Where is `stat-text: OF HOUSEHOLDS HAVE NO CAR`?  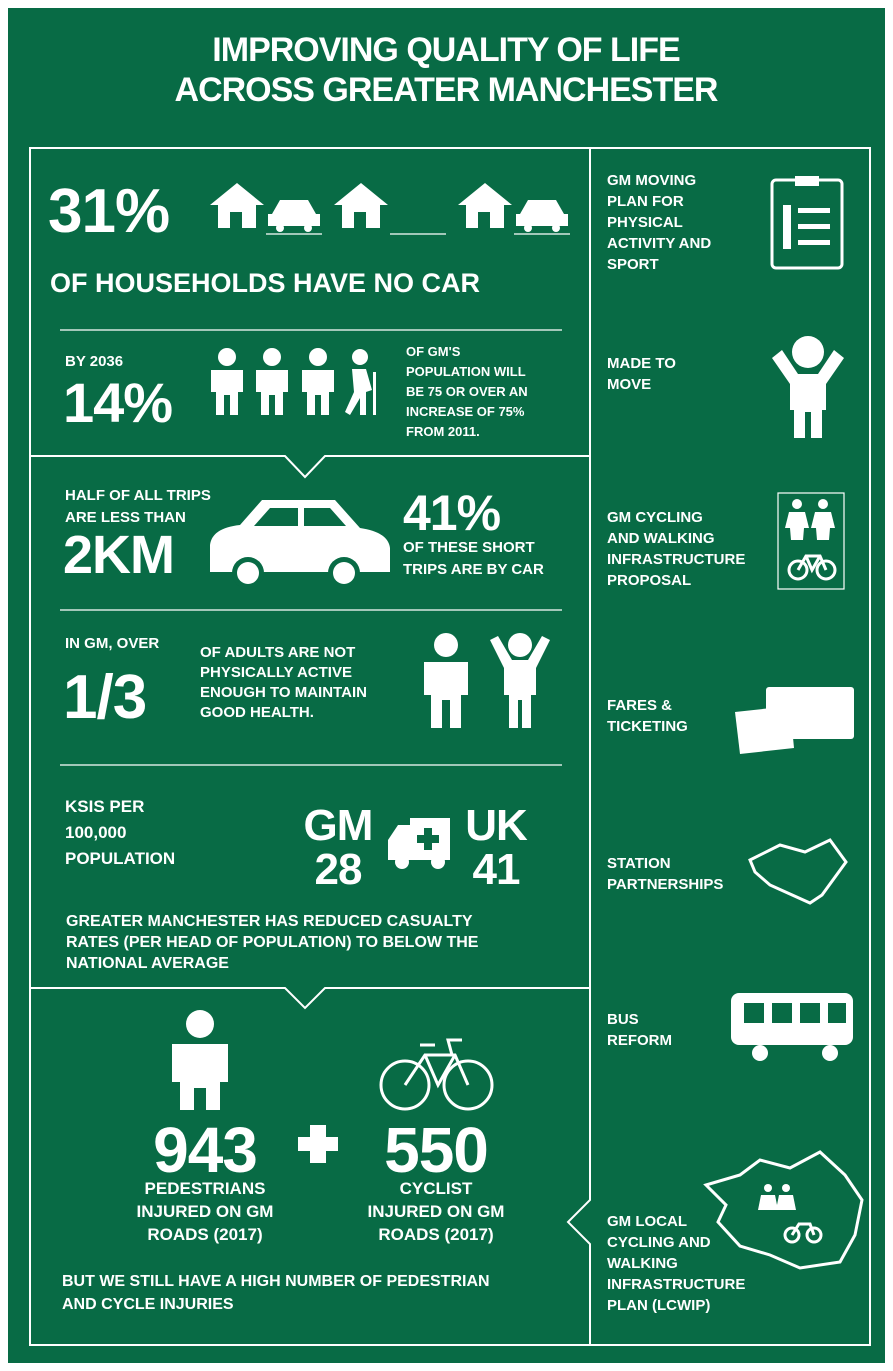
stat-text: OF HOUSEHOLDS HAVE NO CAR is located at coordinates (265, 283).